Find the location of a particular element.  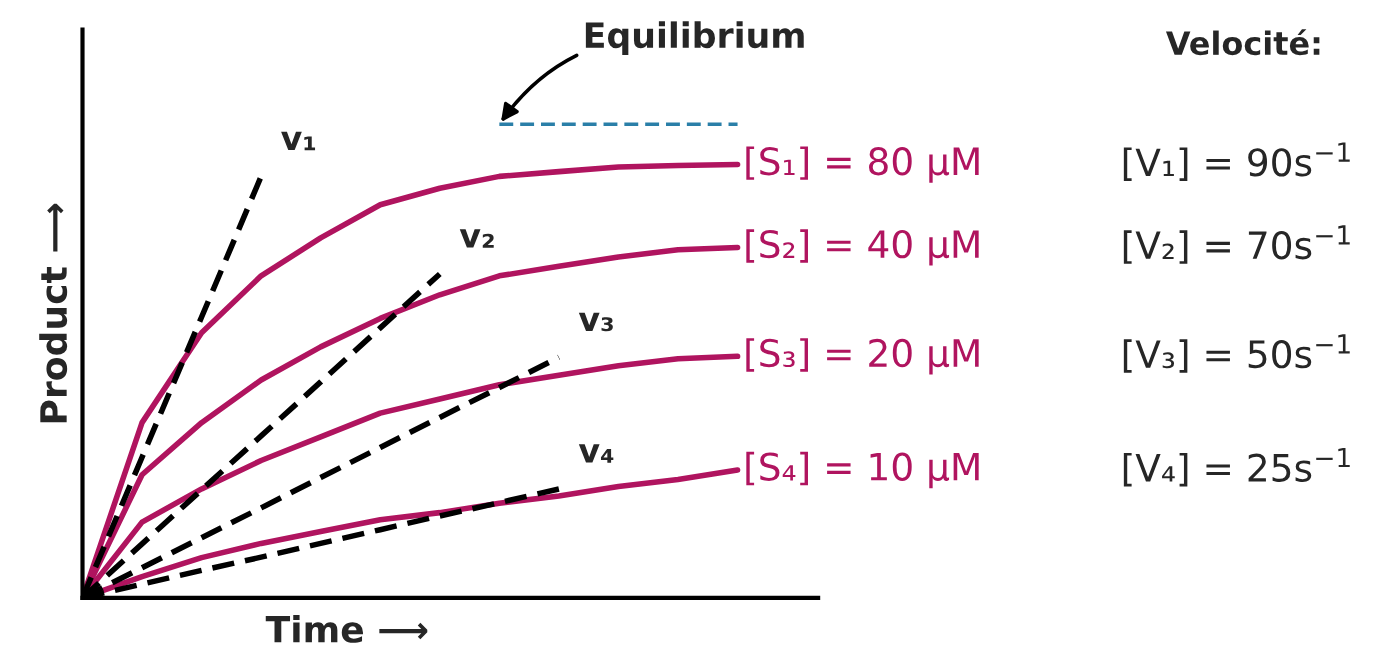

text: [V₄] = 25s$^{−1}$ is located at coordinates (1236, 467).